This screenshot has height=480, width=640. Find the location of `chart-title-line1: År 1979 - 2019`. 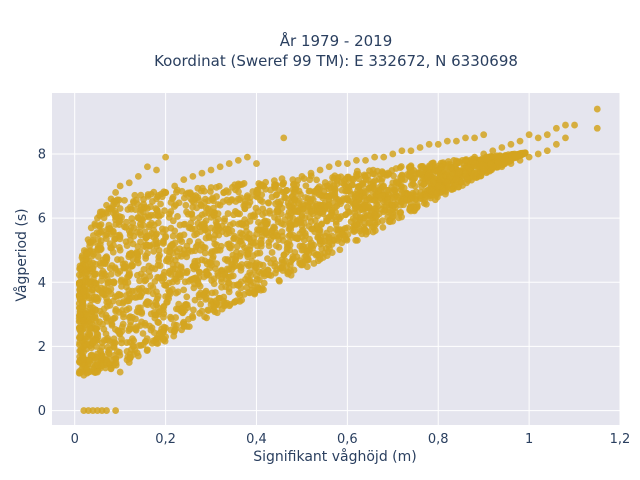

chart-title-line1: År 1979 - 2019 is located at coordinates (336, 40).